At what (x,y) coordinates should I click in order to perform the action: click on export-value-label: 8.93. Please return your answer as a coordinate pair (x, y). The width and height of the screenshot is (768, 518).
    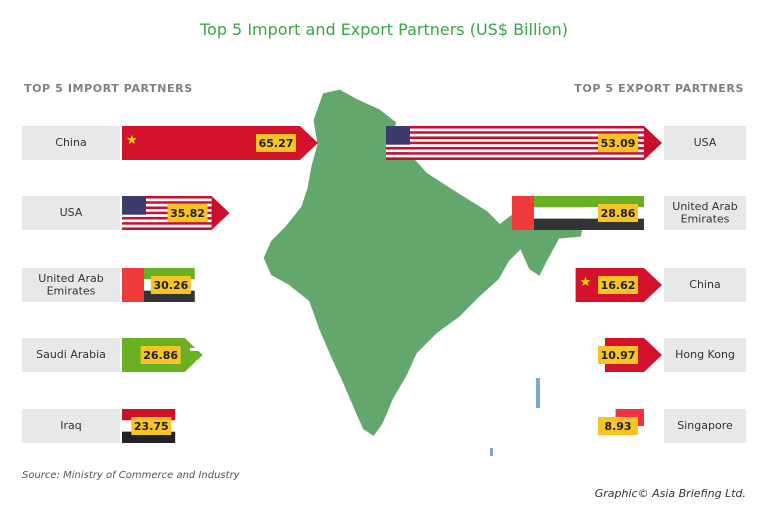
    Looking at the image, I should click on (617, 426).